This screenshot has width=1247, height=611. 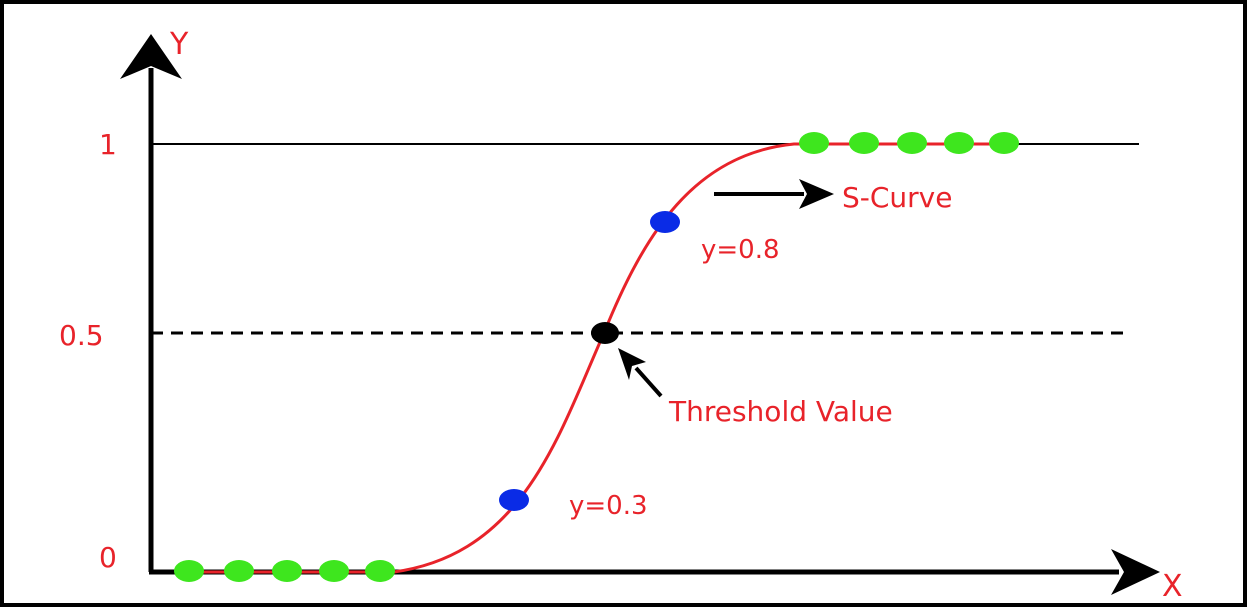 What do you see at coordinates (514, 500) in the screenshot?
I see `blue-point-low` at bounding box center [514, 500].